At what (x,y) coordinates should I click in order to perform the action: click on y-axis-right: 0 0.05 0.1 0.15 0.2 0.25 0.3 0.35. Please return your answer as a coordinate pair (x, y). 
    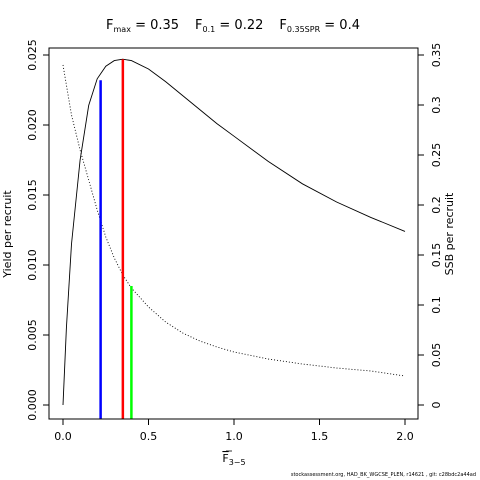
    Looking at the image, I should click on (430, 226).